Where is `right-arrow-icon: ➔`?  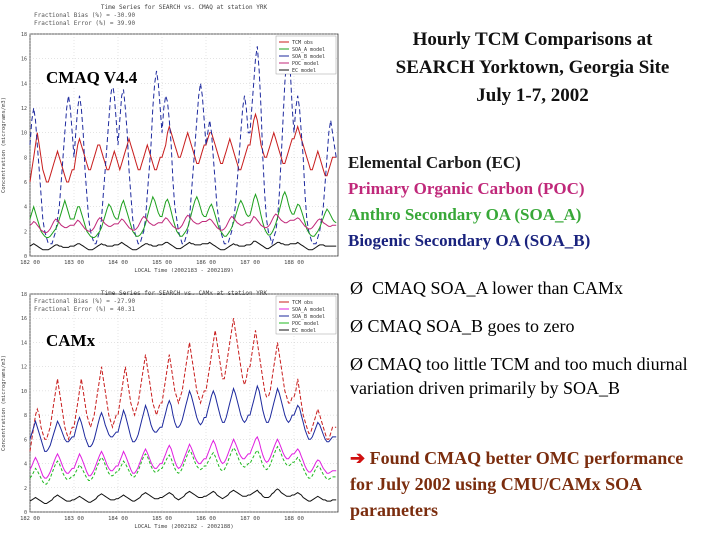 right-arrow-icon: ➔ is located at coordinates (358, 458).